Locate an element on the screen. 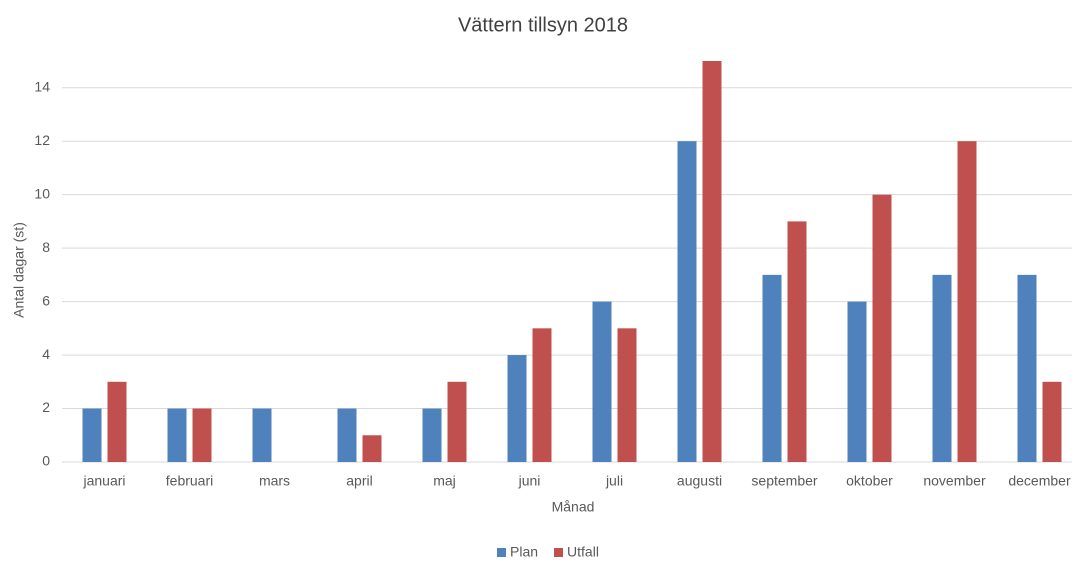  x-tick-label: maj is located at coordinates (444, 481).